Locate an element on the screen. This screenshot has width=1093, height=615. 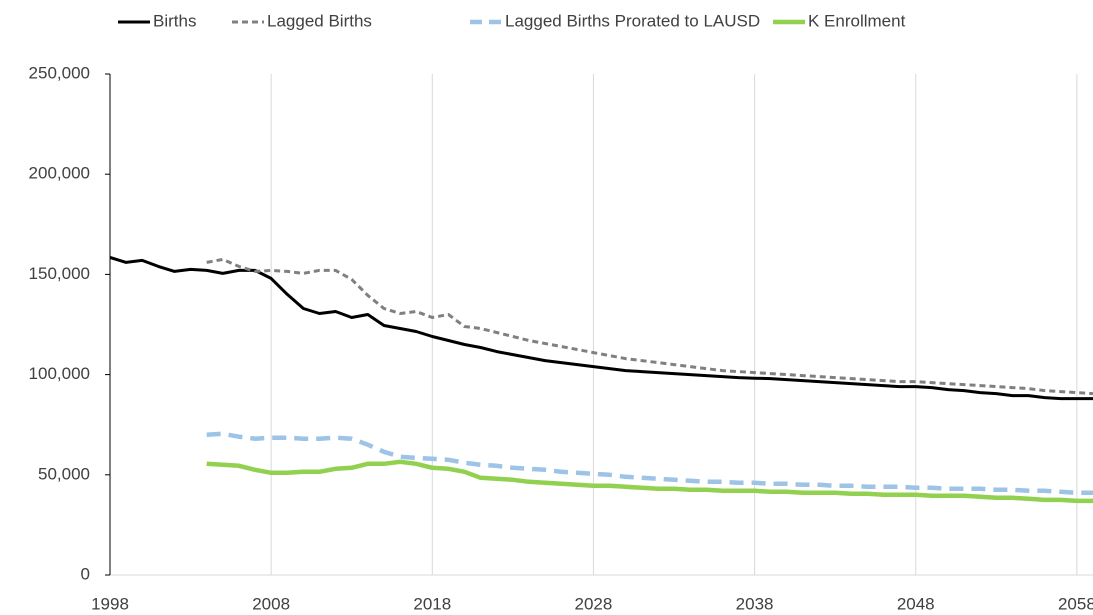
y-tick-label: 150,000 is located at coordinates (59, 273).